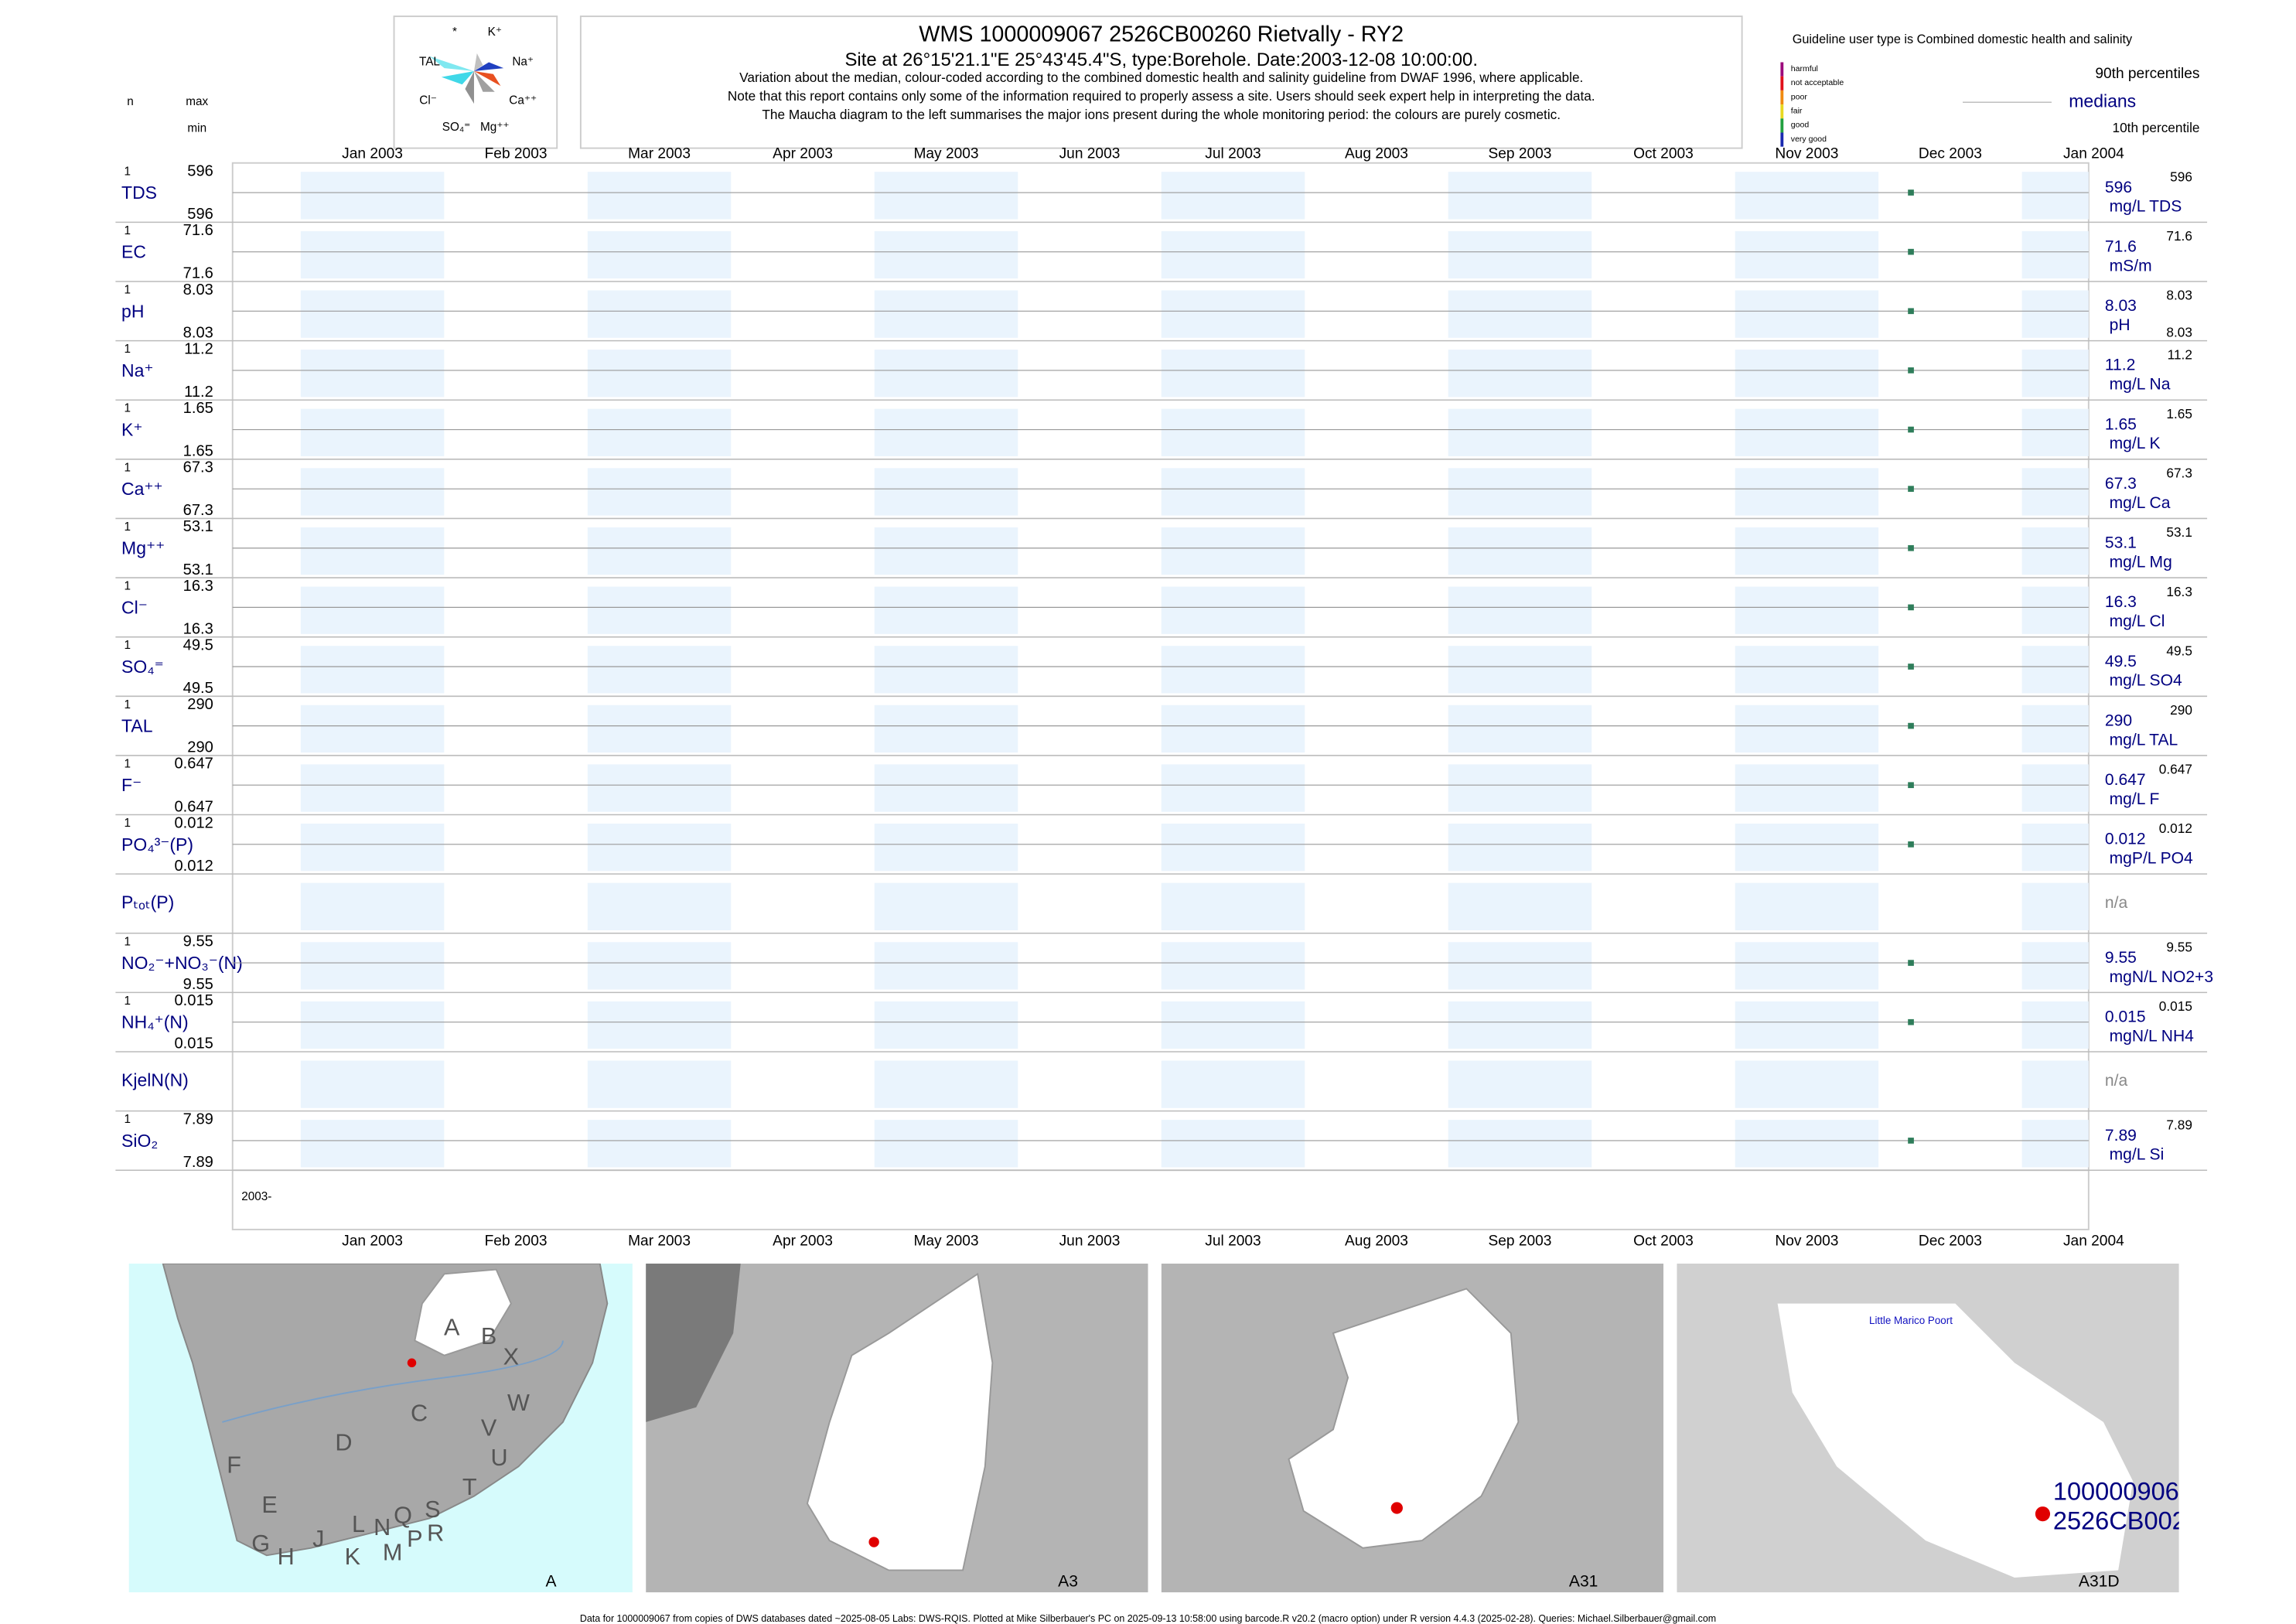 The height and width of the screenshot is (1624, 2296). I want to click on region-label: T, so click(469, 1487).